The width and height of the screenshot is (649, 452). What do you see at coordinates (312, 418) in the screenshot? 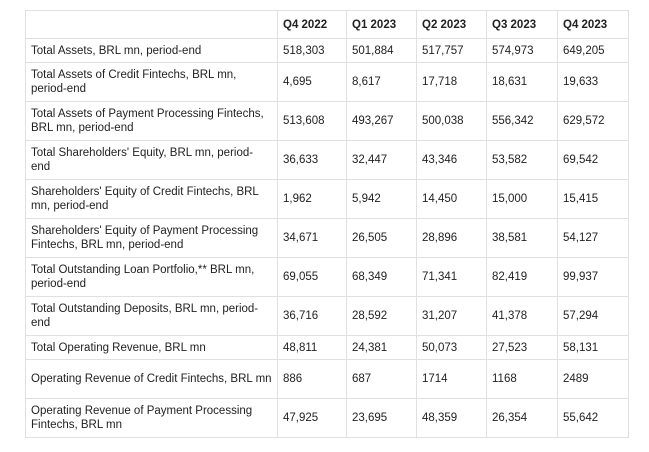
I see `cell-value: 47,925` at bounding box center [312, 418].